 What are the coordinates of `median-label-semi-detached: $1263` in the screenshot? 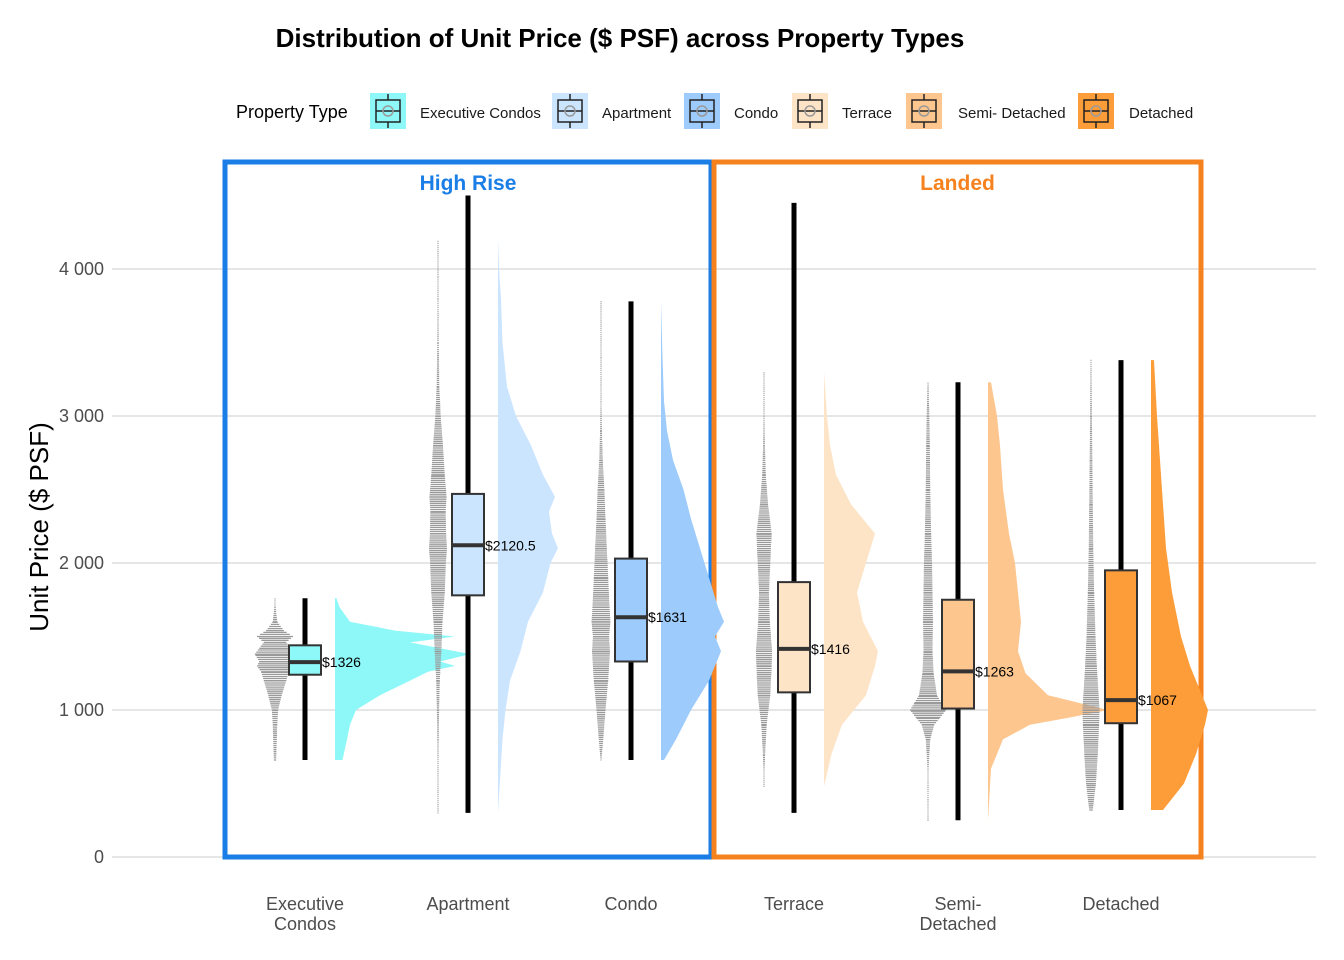 It's located at (994, 671).